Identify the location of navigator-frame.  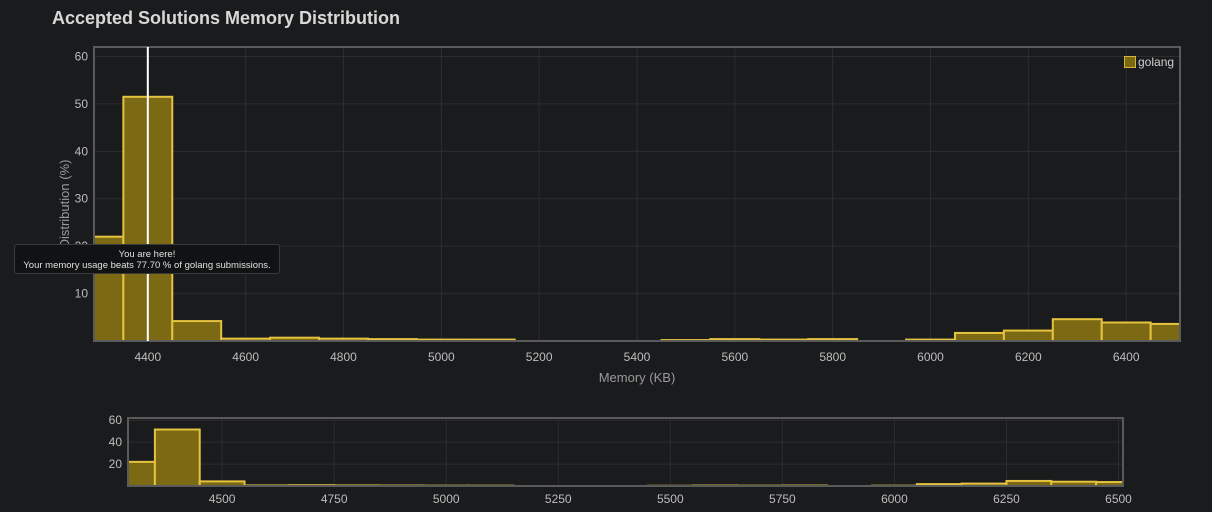
(625, 452).